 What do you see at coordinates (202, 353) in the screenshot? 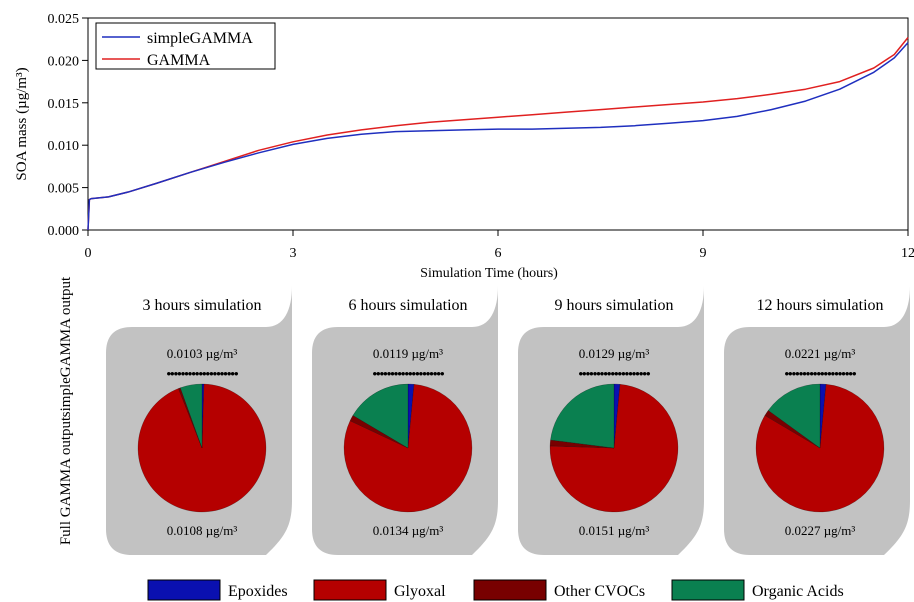
I see `simple-mass-label: 0.0103 µg/m³` at bounding box center [202, 353].